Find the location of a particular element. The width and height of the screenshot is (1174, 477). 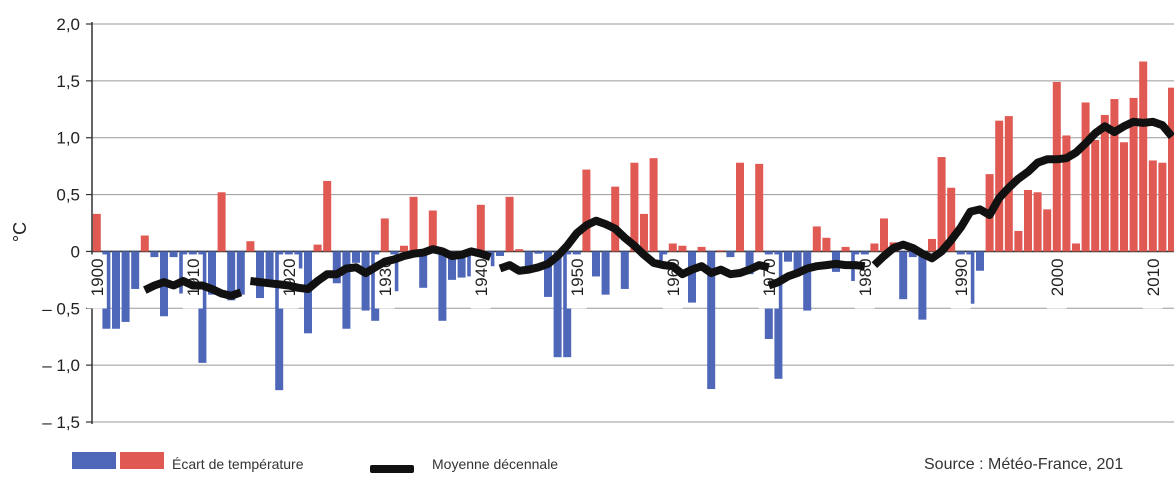

legend: Écart de température Moyenne décennale is located at coordinates (587, 464).